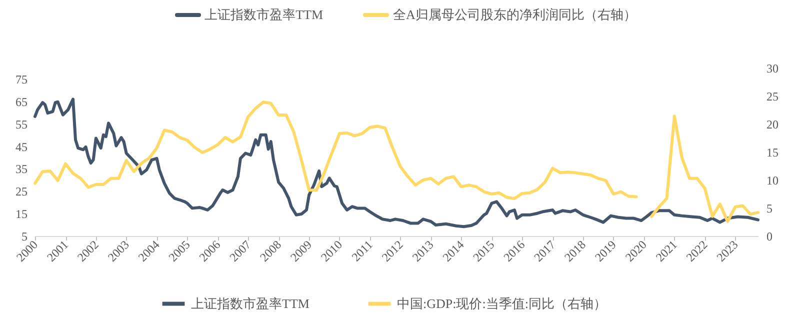 The width and height of the screenshot is (811, 336). What do you see at coordinates (772, 125) in the screenshot?
I see `y2-tick-label: 20` at bounding box center [772, 125].